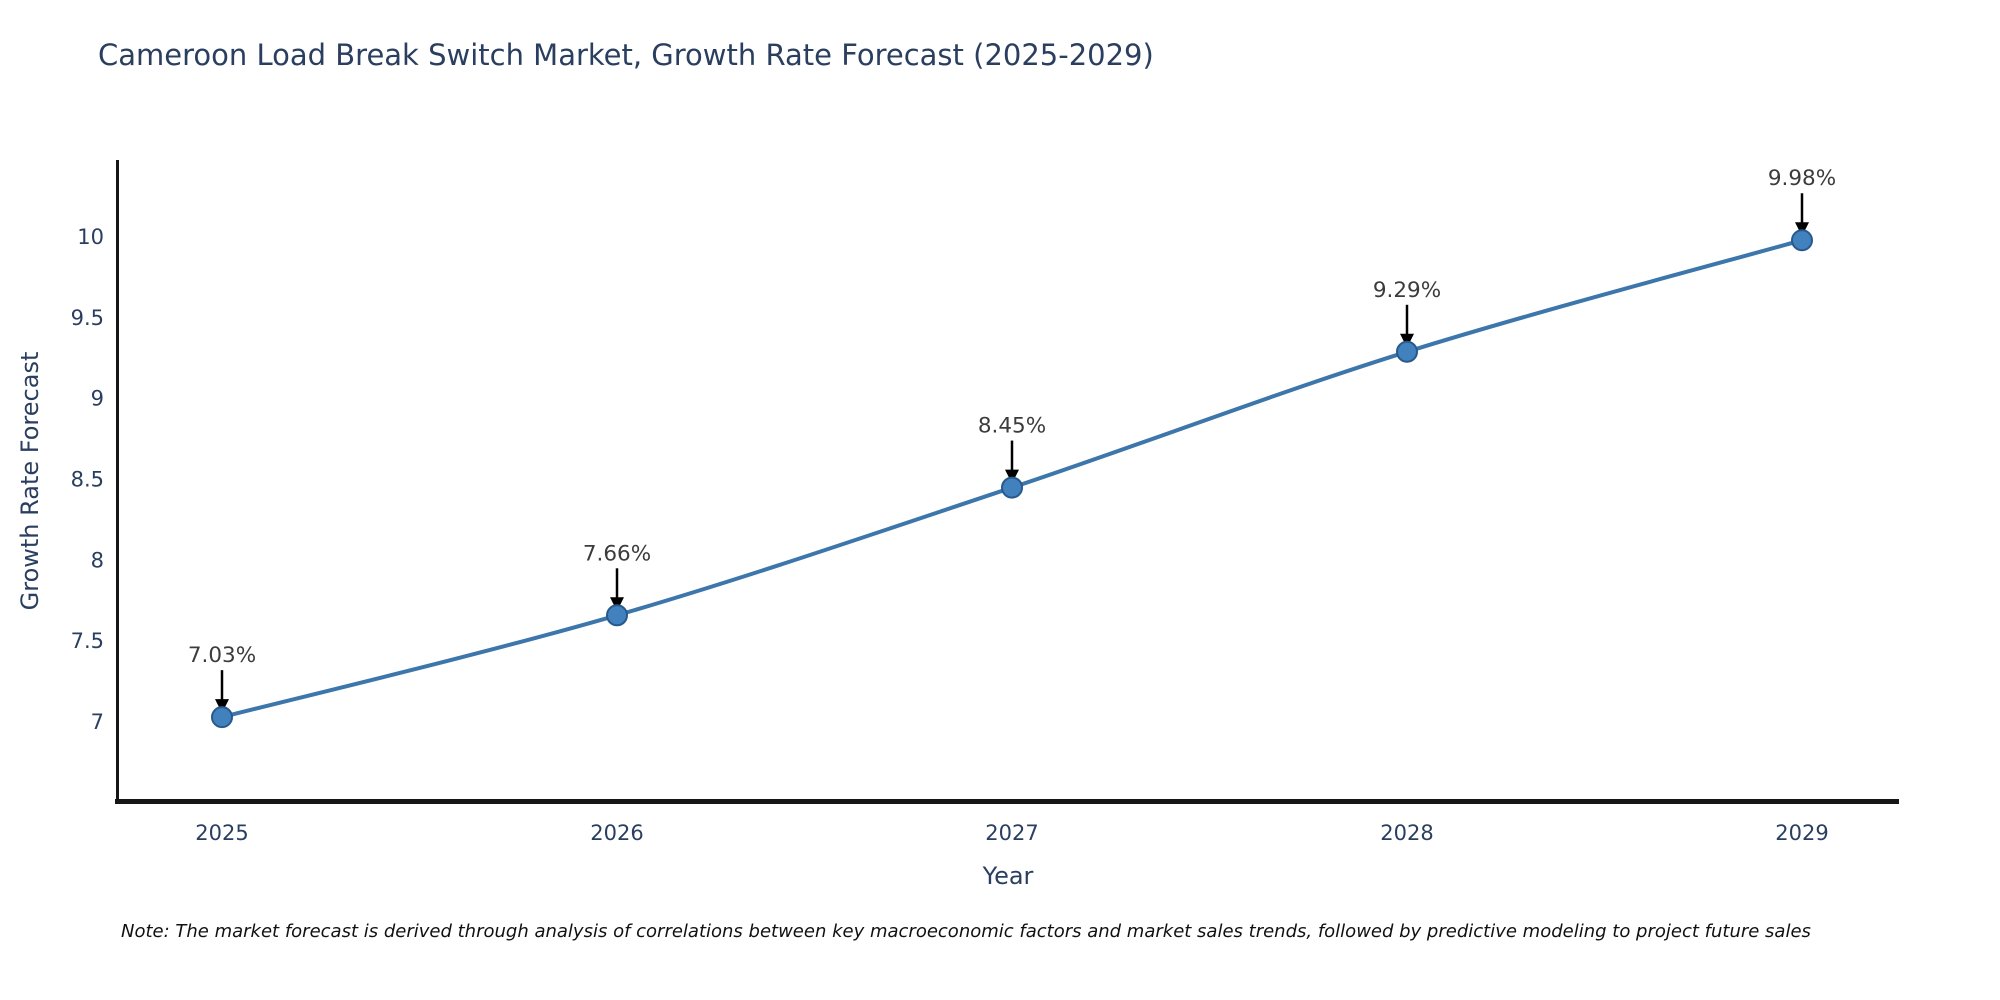 This screenshot has width=2000, height=1000. Describe the element at coordinates (1801, 833) in the screenshot. I see `x-tick-label: 2029` at that location.